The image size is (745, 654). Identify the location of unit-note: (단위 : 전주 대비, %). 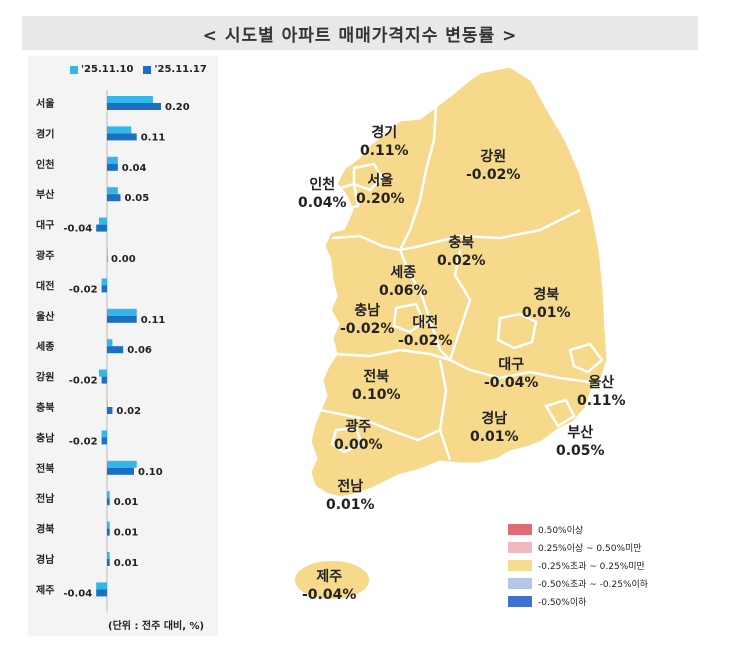
(156, 626).